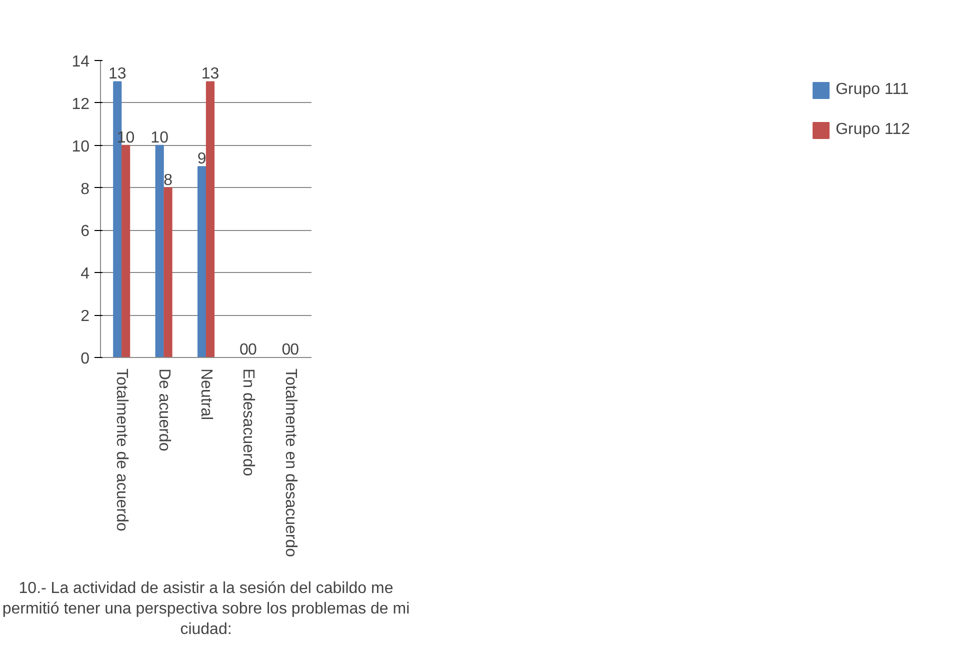 Image resolution: width=953 pixels, height=667 pixels. I want to click on y-tick-label: 10, so click(81, 147).